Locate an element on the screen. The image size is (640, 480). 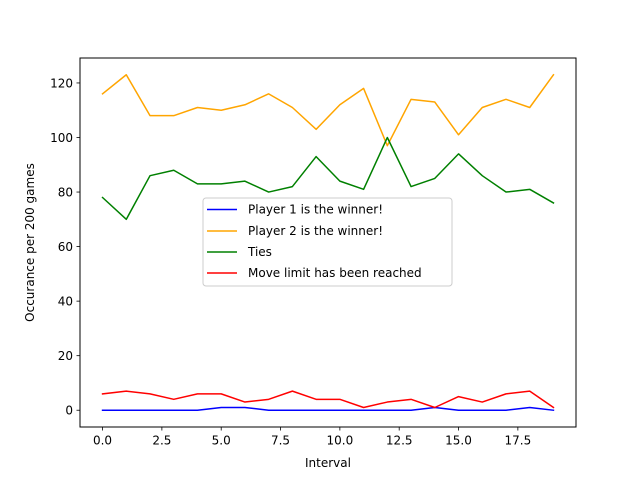
y-axis-ticks: 0 20 40 60 80 100 120 is located at coordinates (65, 247).